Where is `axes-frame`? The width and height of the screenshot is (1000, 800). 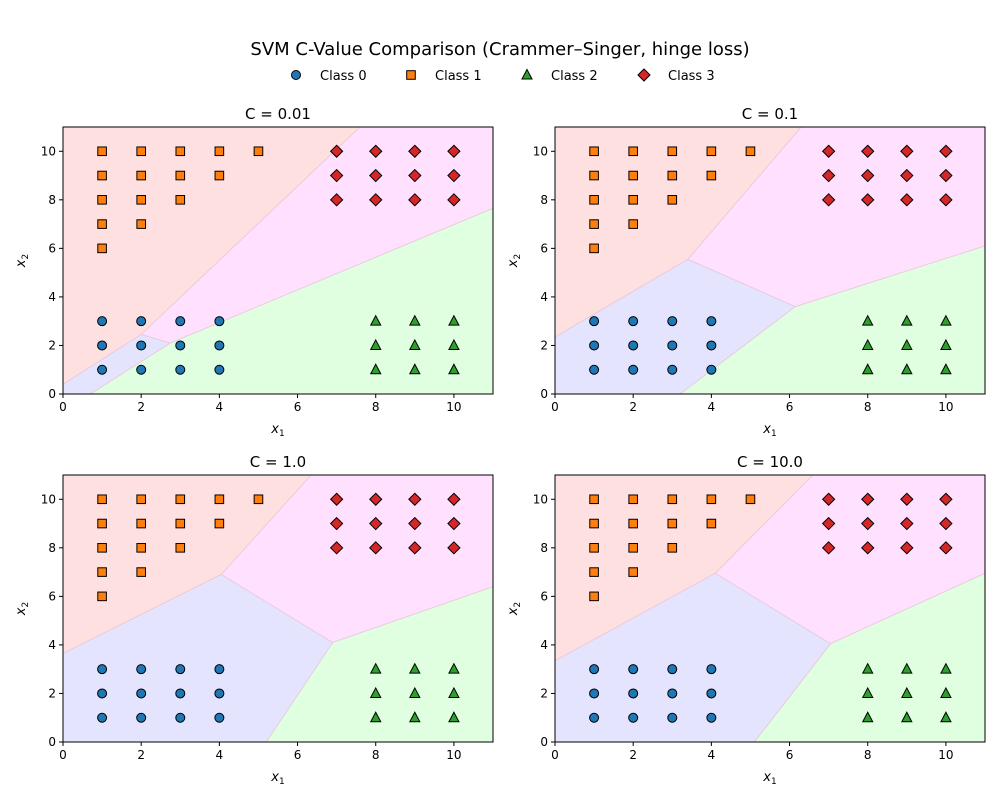
axes-frame is located at coordinates (278, 260).